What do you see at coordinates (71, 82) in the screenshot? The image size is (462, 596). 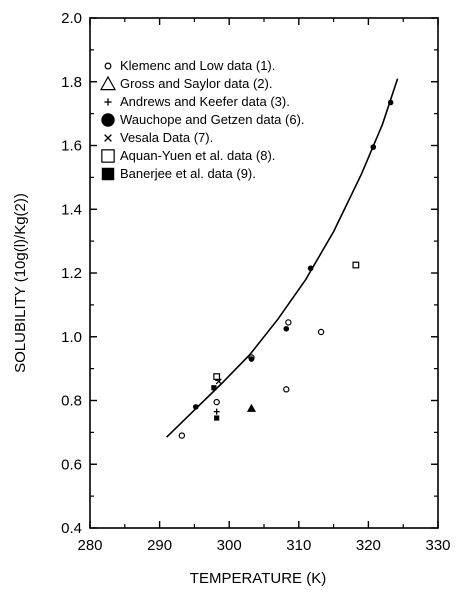 I see `y-tick-label: 1.8` at bounding box center [71, 82].